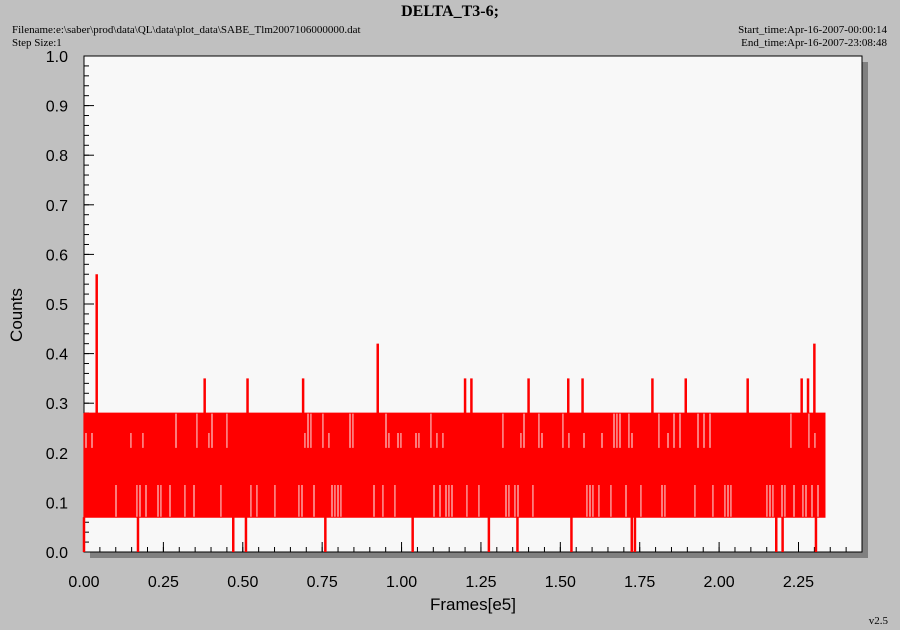  What do you see at coordinates (480, 582) in the screenshot?
I see `x-tick-label: 1.25` at bounding box center [480, 582].